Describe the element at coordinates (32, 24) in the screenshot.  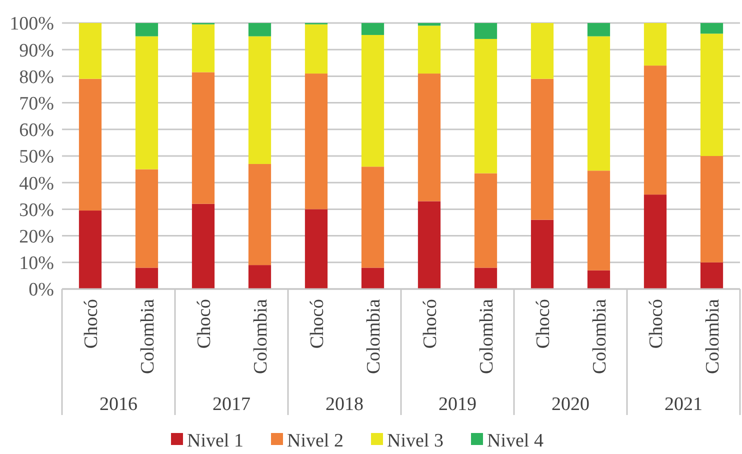
I see `y-tick-label: 100%` at that location.